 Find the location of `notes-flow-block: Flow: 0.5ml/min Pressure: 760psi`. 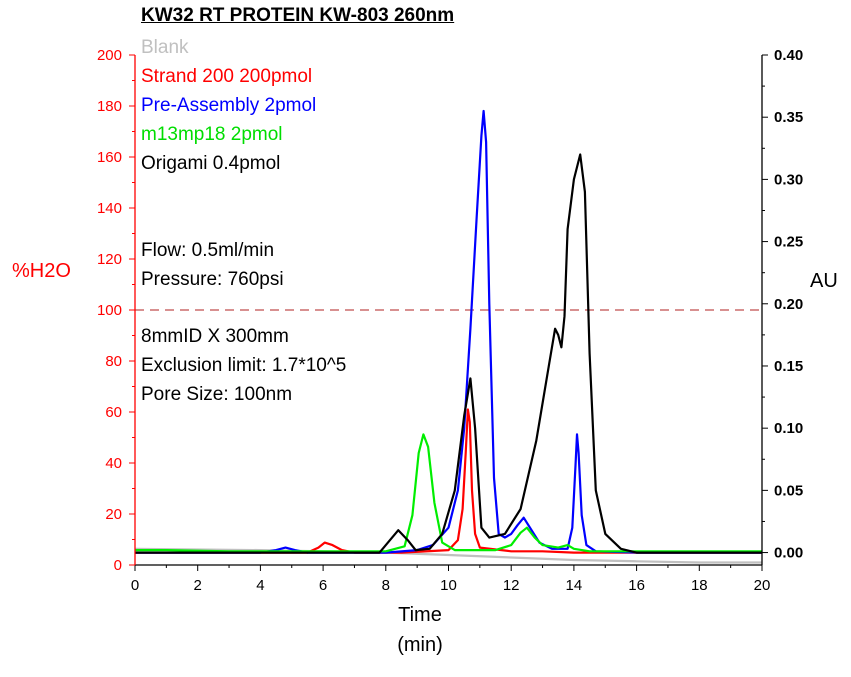

notes-flow-block: Flow: 0.5ml/min Pressure: 760psi is located at coordinates (212, 265).